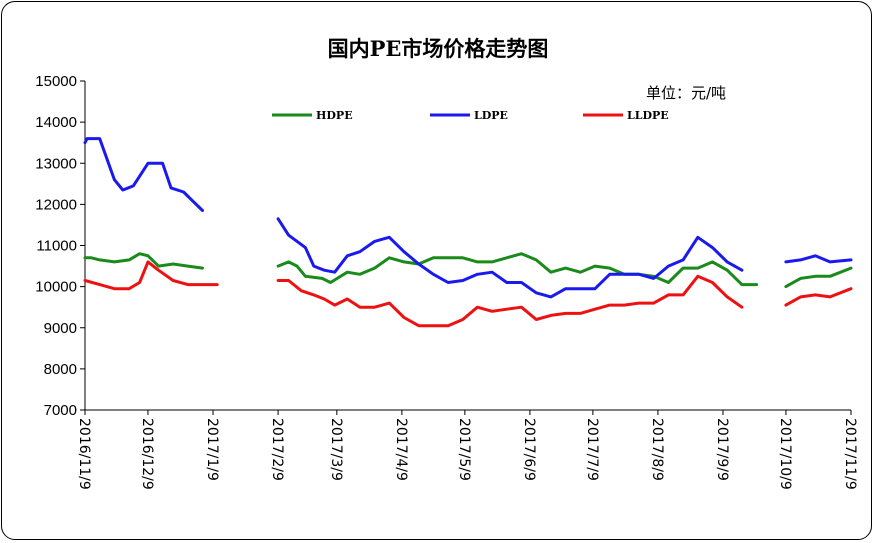  I want to click on y-tick-label: 7000, so click(60, 410).